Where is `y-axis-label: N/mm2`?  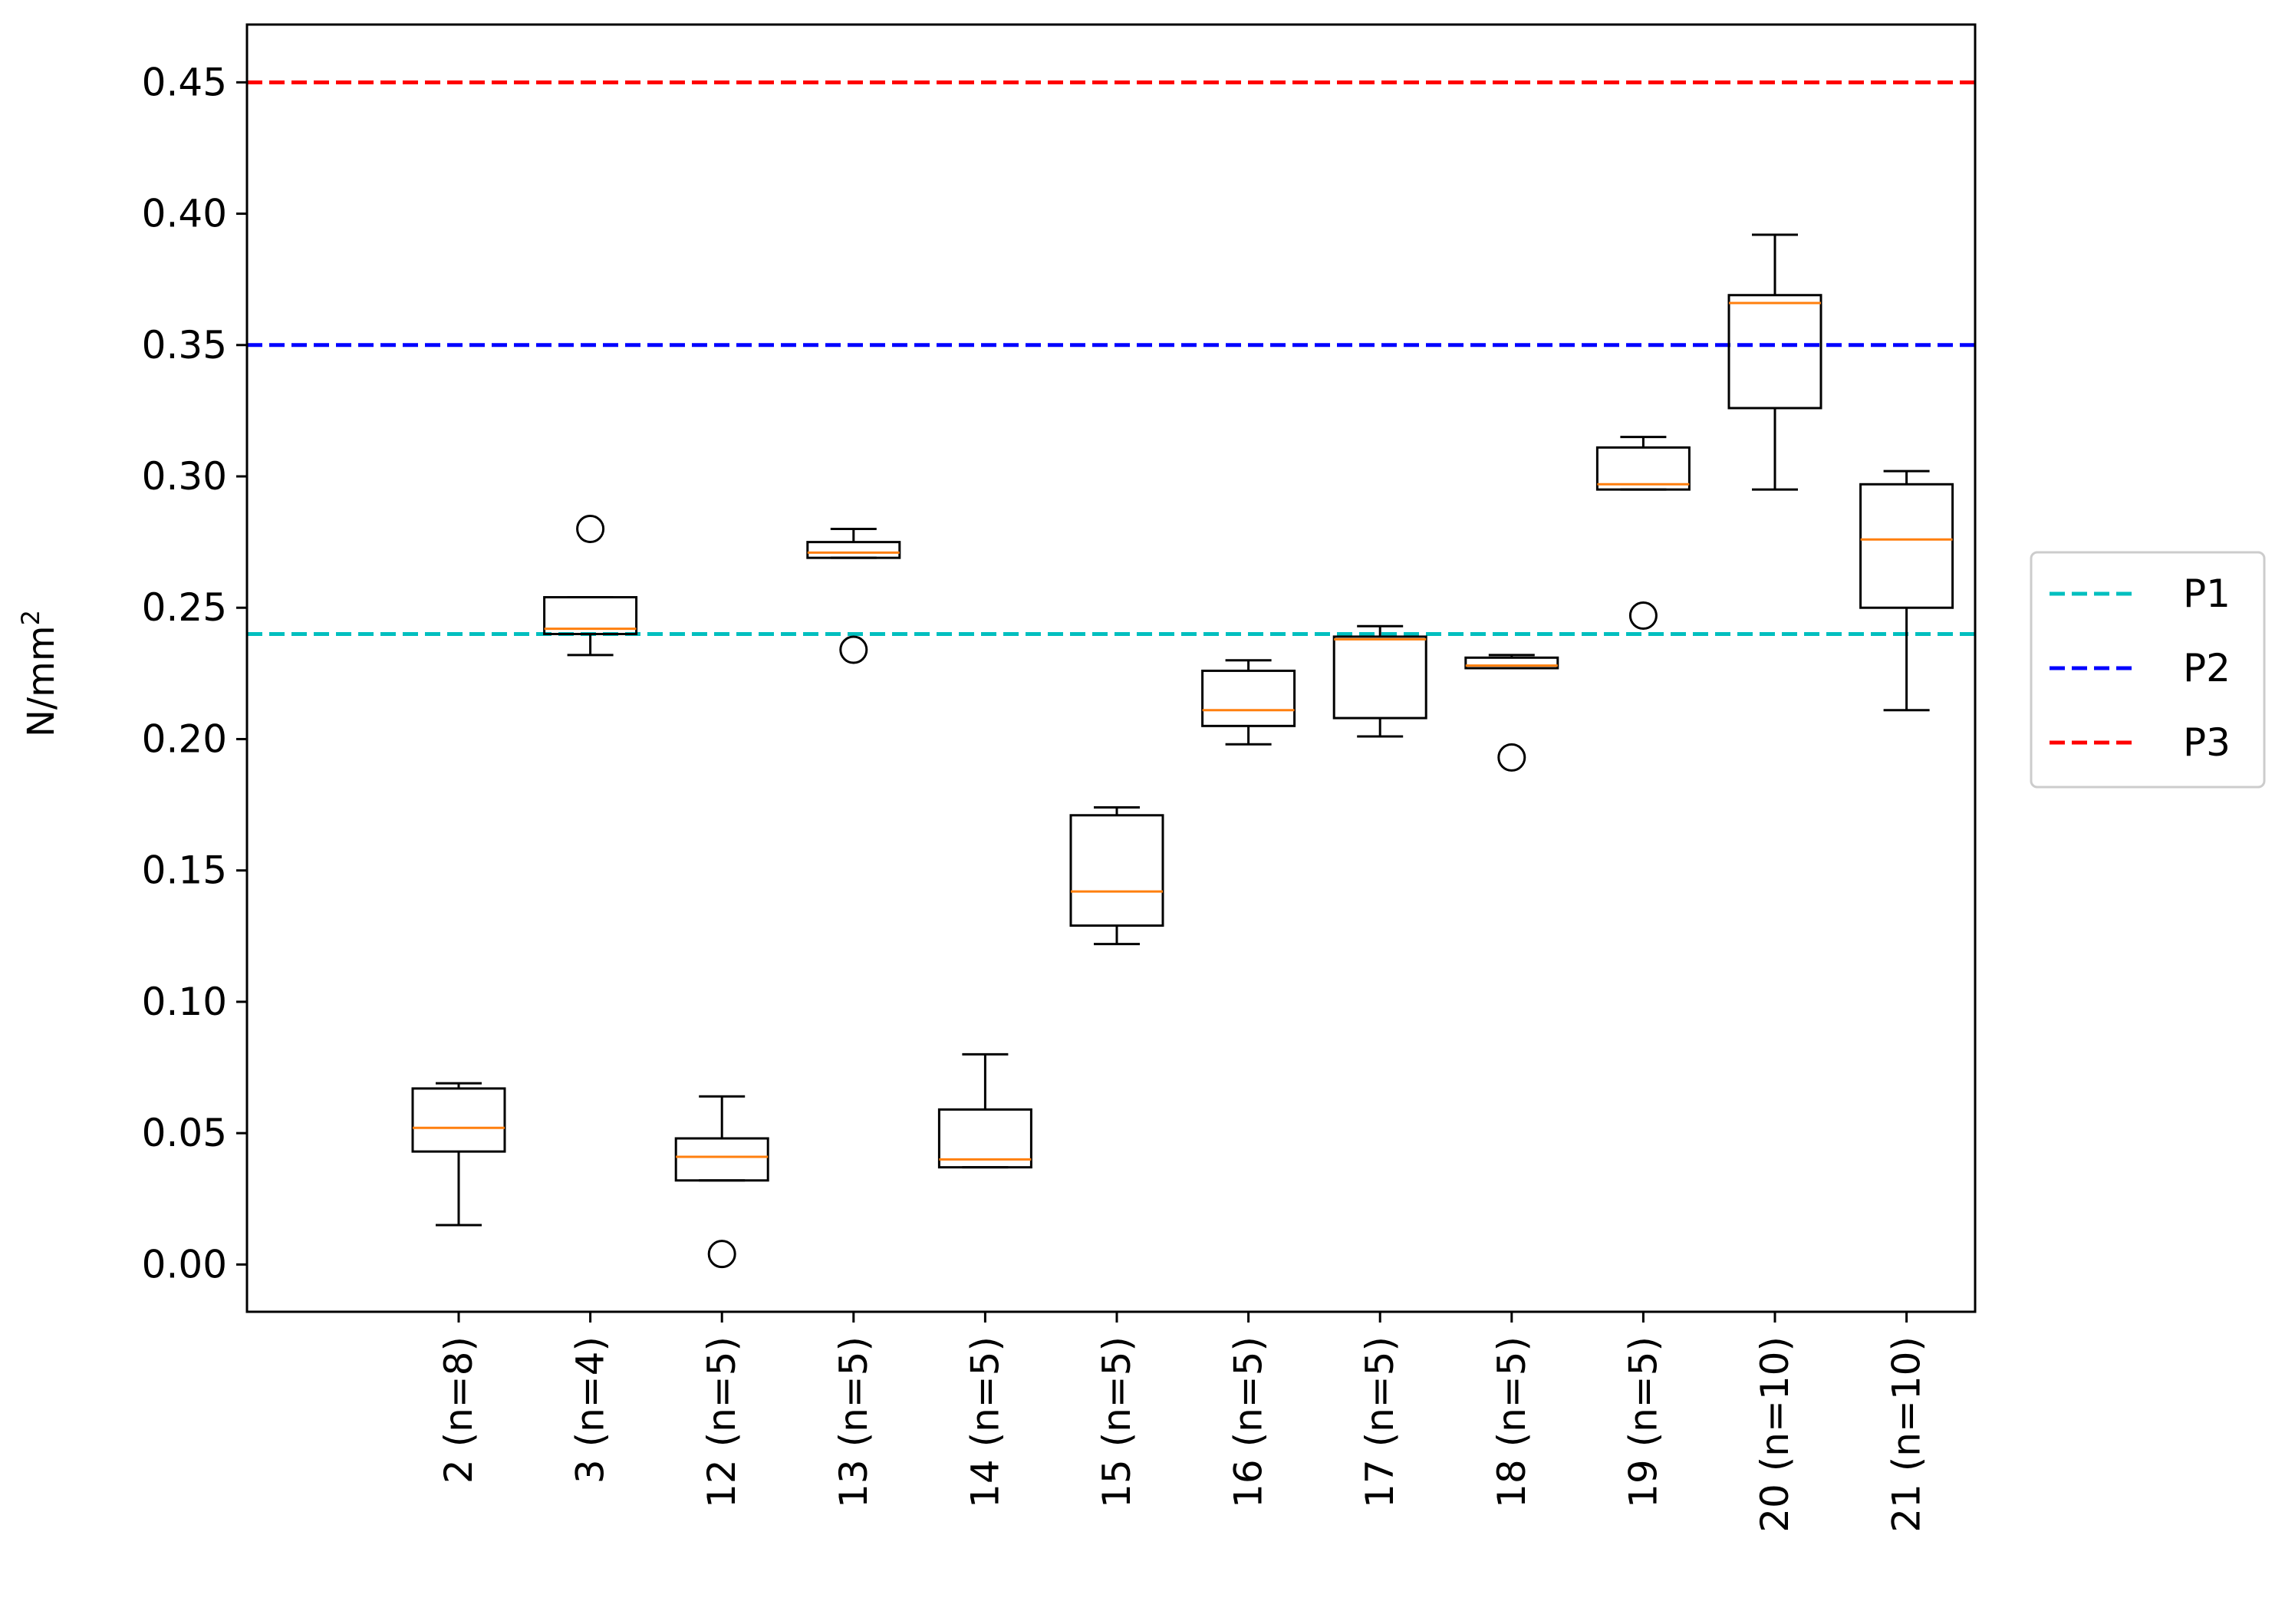
y-axis-label: N/mm2 is located at coordinates (40, 673).